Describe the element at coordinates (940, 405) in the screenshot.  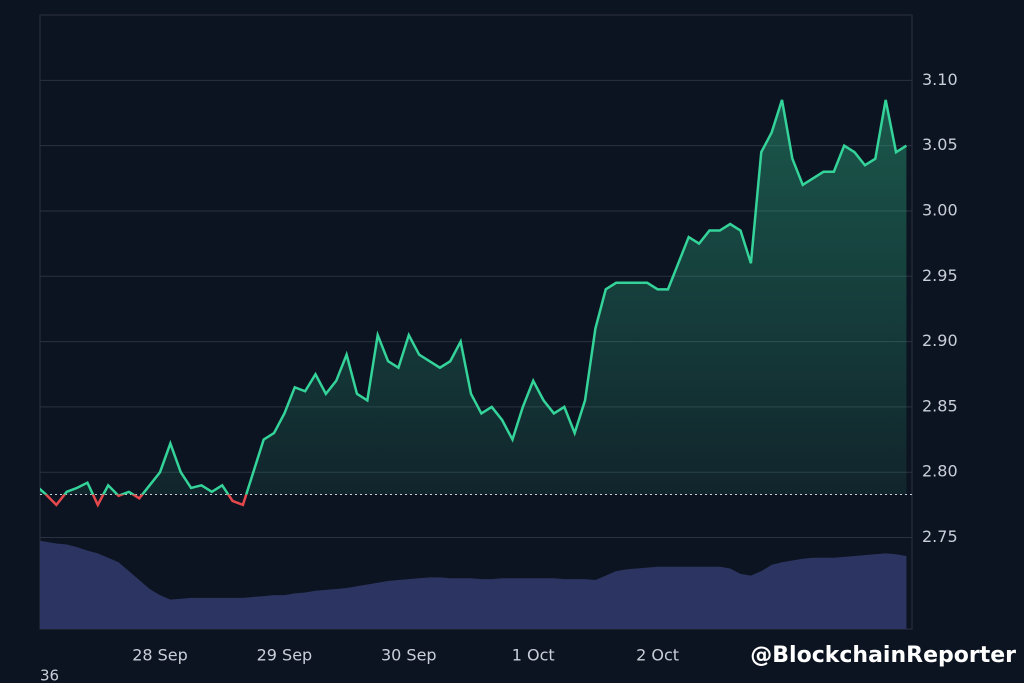
I see `y-tick-label: 2.85` at that location.